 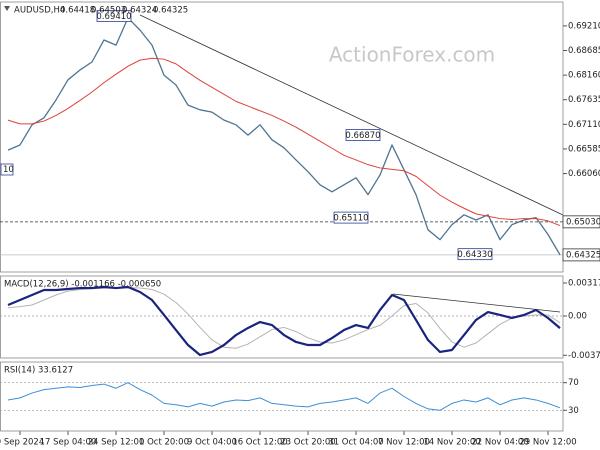 What do you see at coordinates (584, 51) in the screenshot?
I see `y-tick-label: 0.68685` at bounding box center [584, 51].